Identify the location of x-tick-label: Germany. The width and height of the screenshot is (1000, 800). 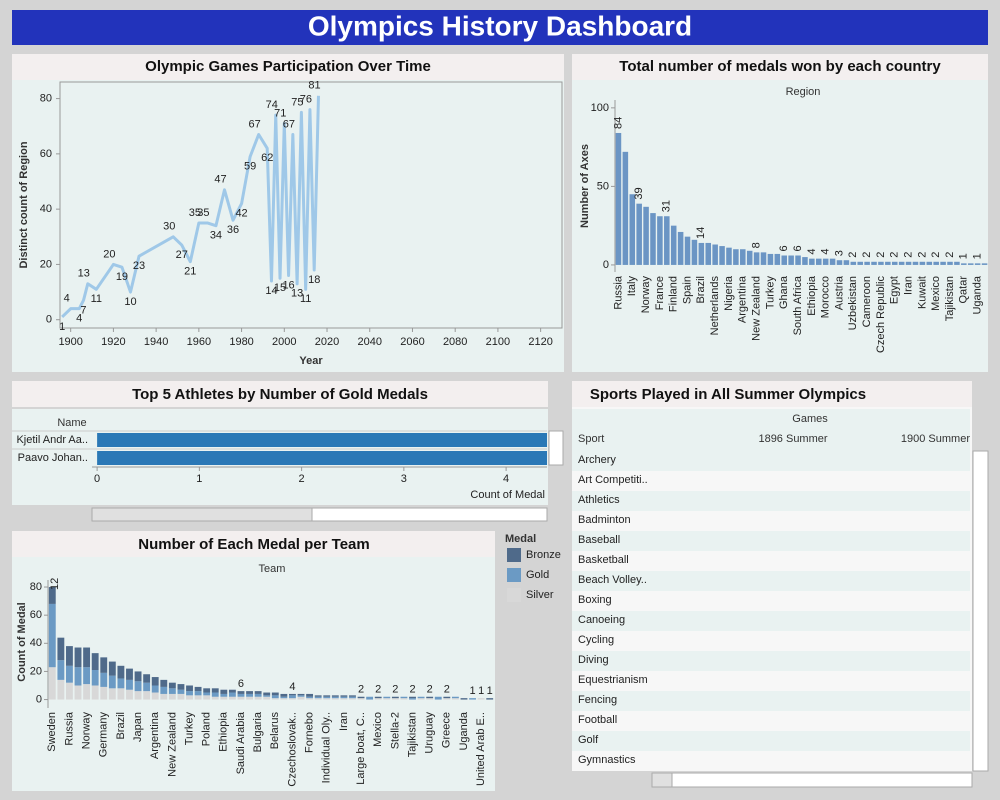
(104, 735).